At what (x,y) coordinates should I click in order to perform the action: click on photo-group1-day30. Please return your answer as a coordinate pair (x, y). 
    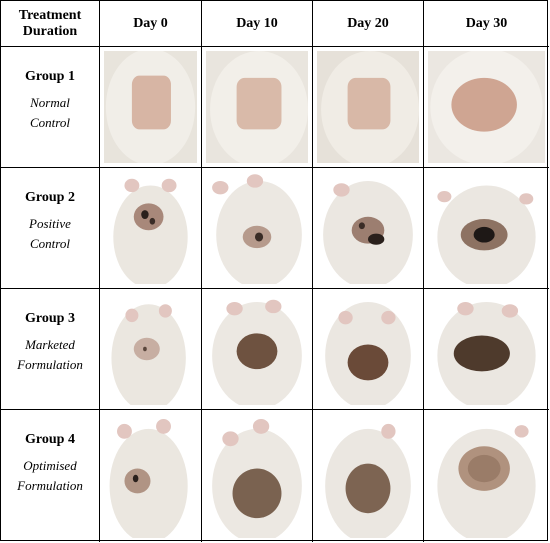
    Looking at the image, I should click on (486, 107).